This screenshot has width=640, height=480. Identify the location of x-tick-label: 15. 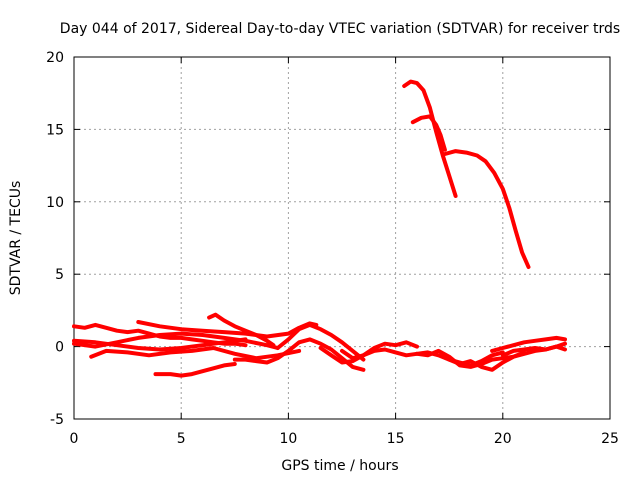
(396, 439).